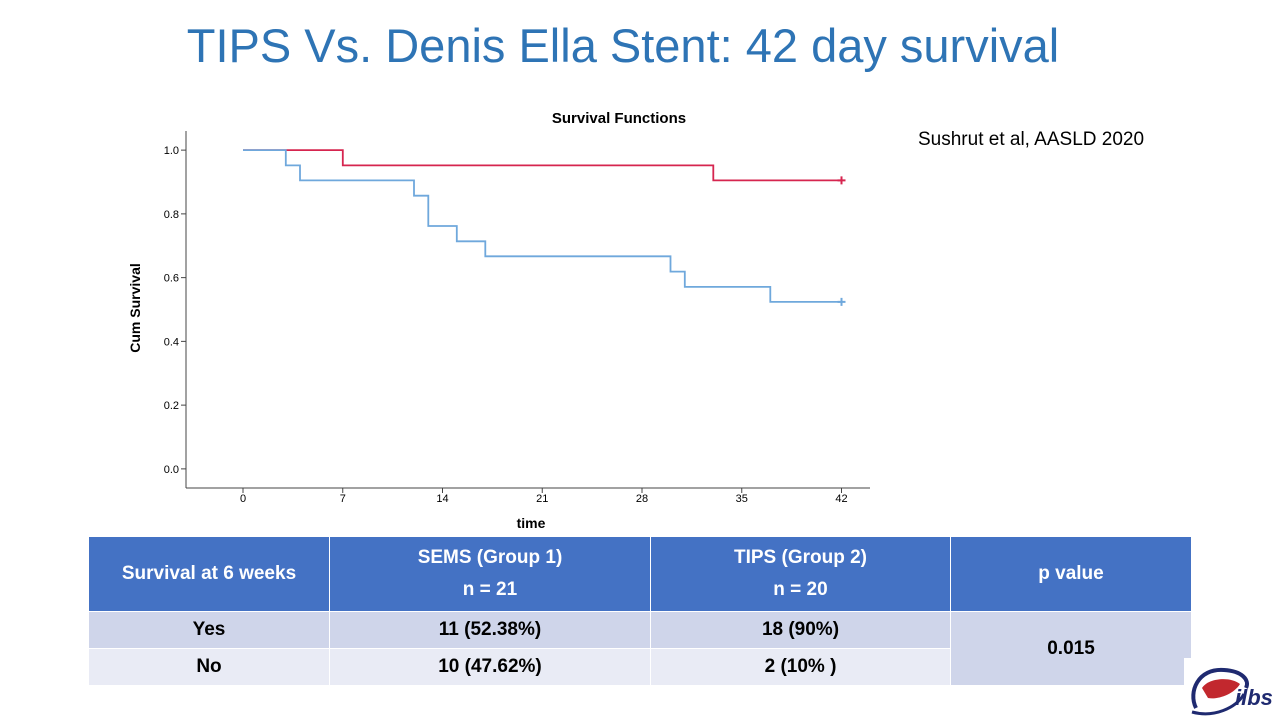 The height and width of the screenshot is (725, 1280). I want to click on y-tick-label: 0.0, so click(171, 470).